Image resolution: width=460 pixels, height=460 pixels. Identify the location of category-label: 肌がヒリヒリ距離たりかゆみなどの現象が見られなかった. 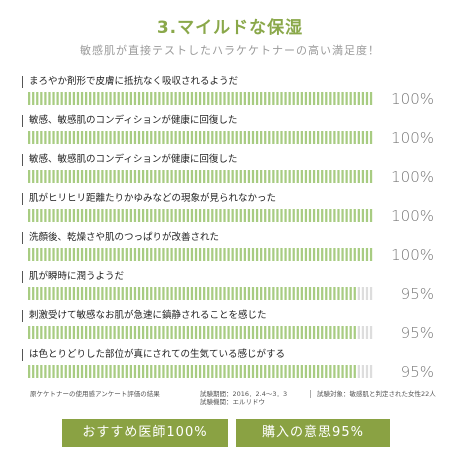
(149, 199).